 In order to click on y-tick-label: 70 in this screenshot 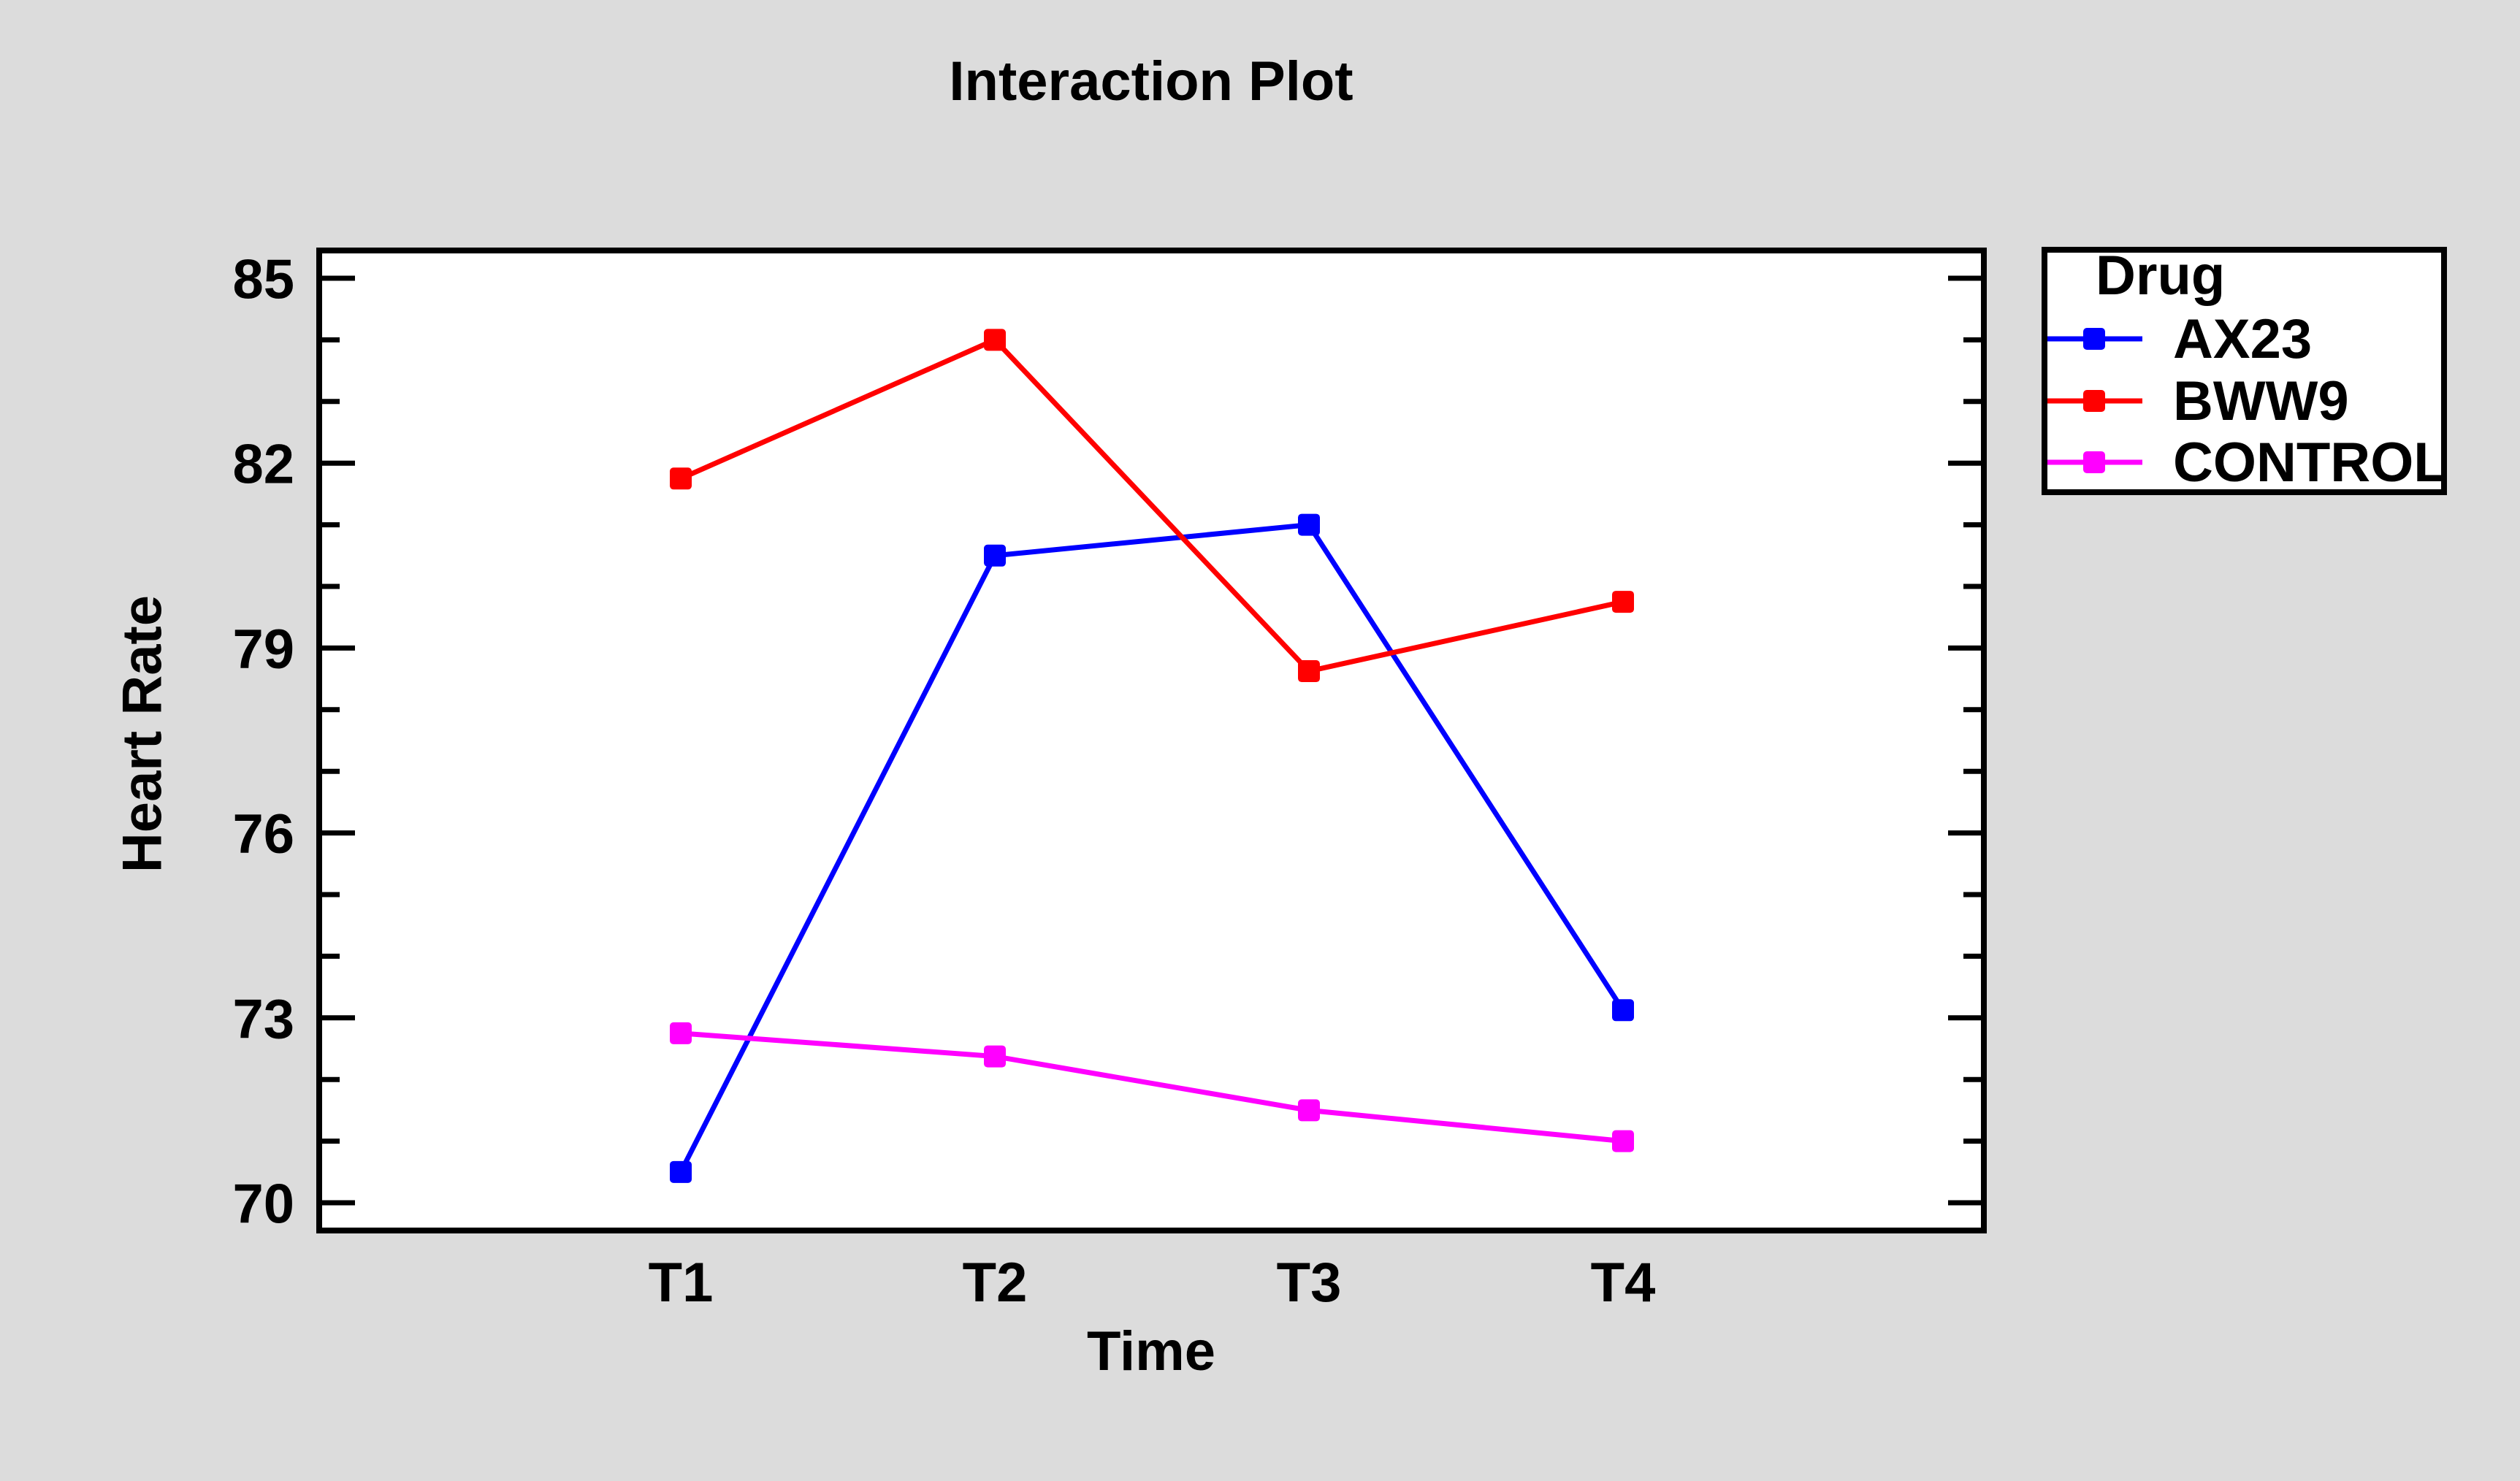, I will do `click(263, 1205)`.